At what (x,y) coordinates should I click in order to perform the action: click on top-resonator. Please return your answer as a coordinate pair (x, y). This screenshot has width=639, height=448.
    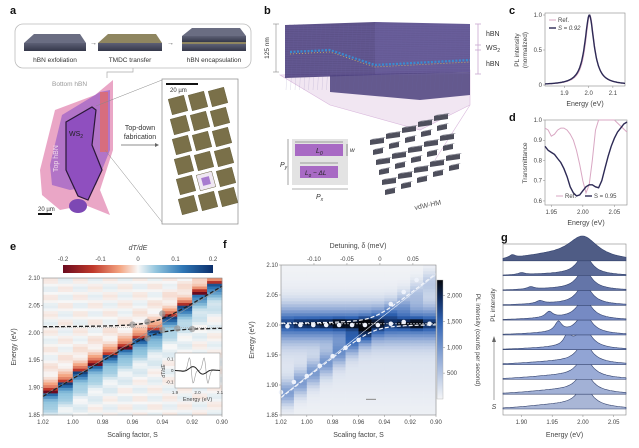
    Looking at the image, I should click on (319, 150).